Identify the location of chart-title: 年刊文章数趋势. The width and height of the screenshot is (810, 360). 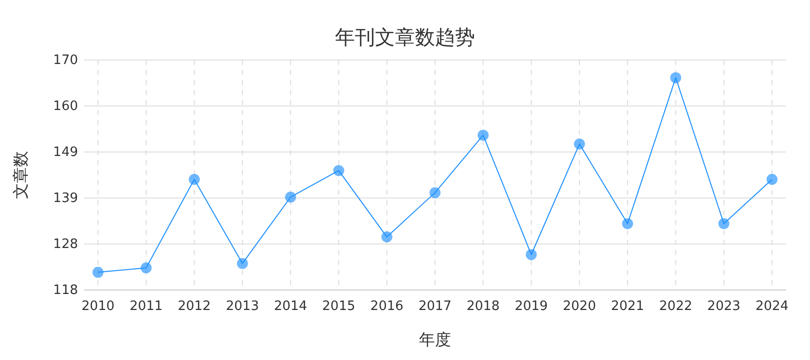
(405, 37).